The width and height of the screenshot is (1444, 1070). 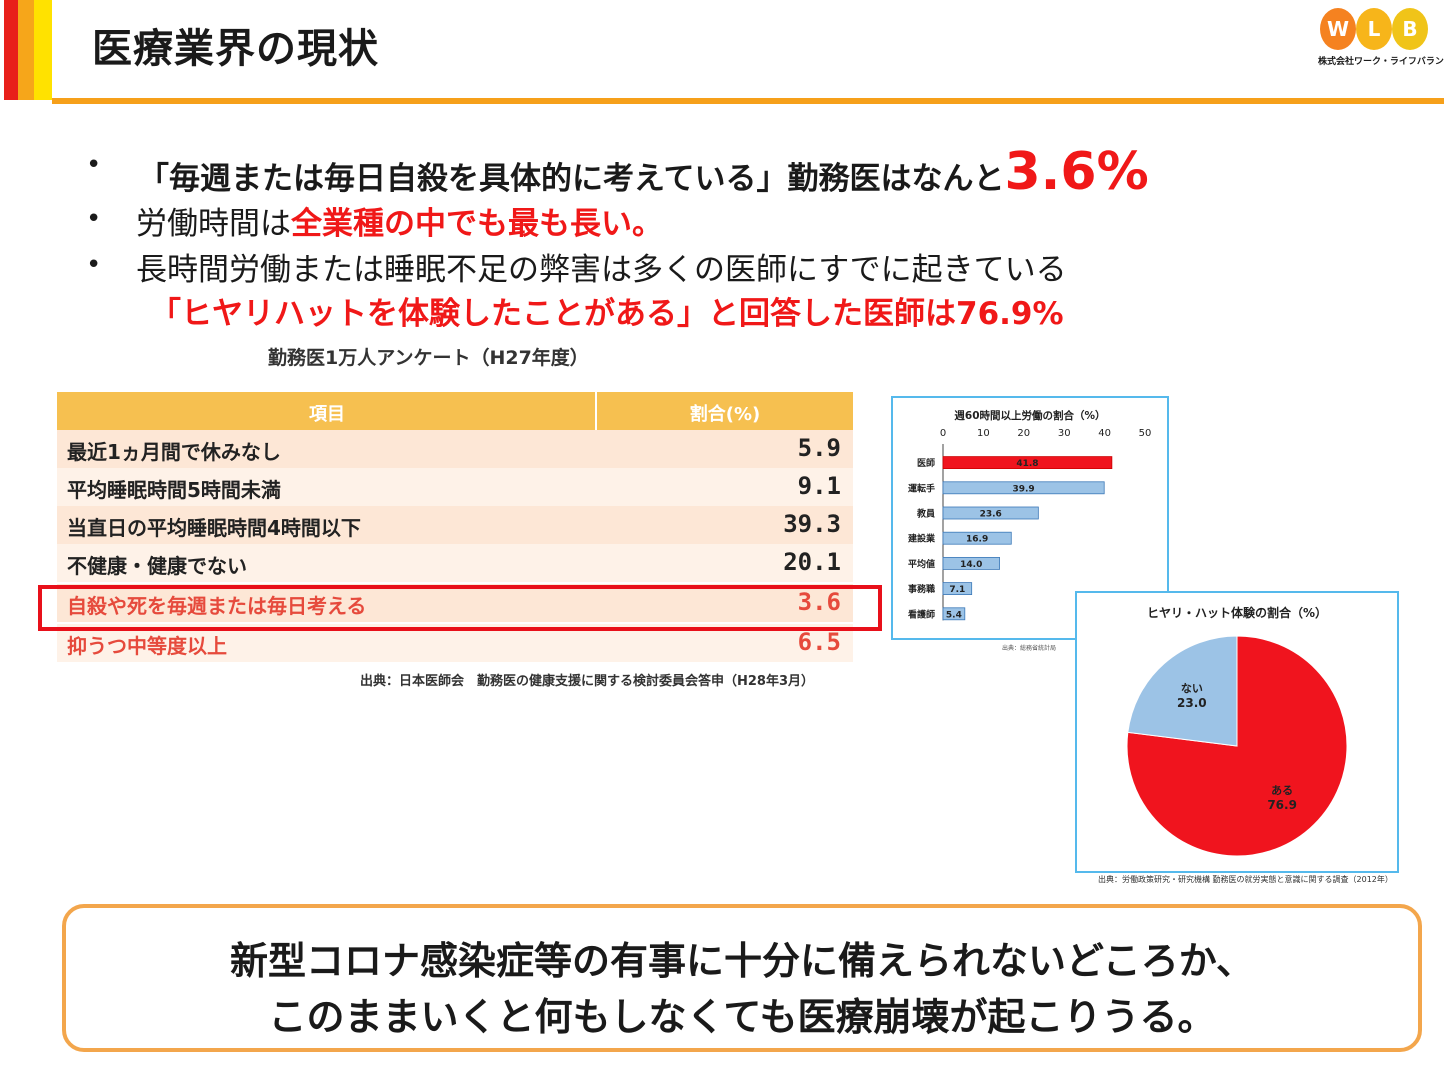 I want to click on bullet-suicide-text: 「毎週または毎日自殺を具体的に考えている」勤務医はなんと, so click(x=571, y=179).